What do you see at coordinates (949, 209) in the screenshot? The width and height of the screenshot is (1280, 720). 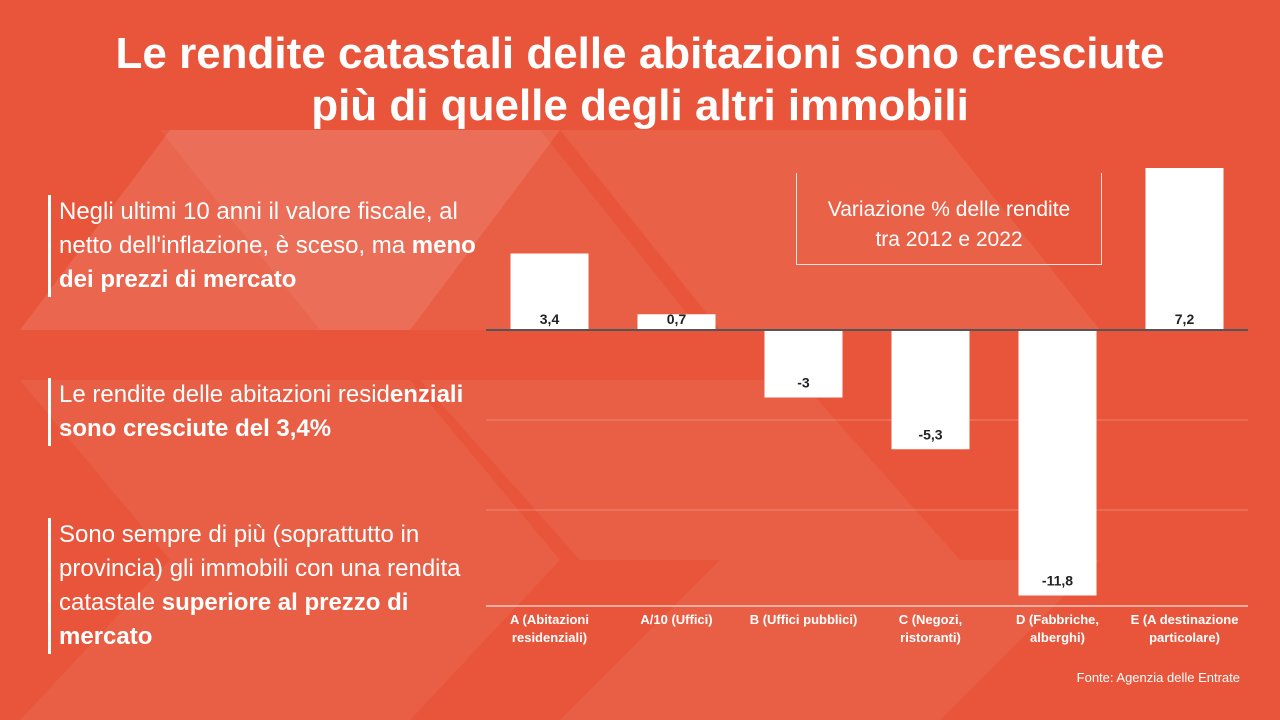 I see `chart-title-line-1: Variazione % delle rendite` at bounding box center [949, 209].